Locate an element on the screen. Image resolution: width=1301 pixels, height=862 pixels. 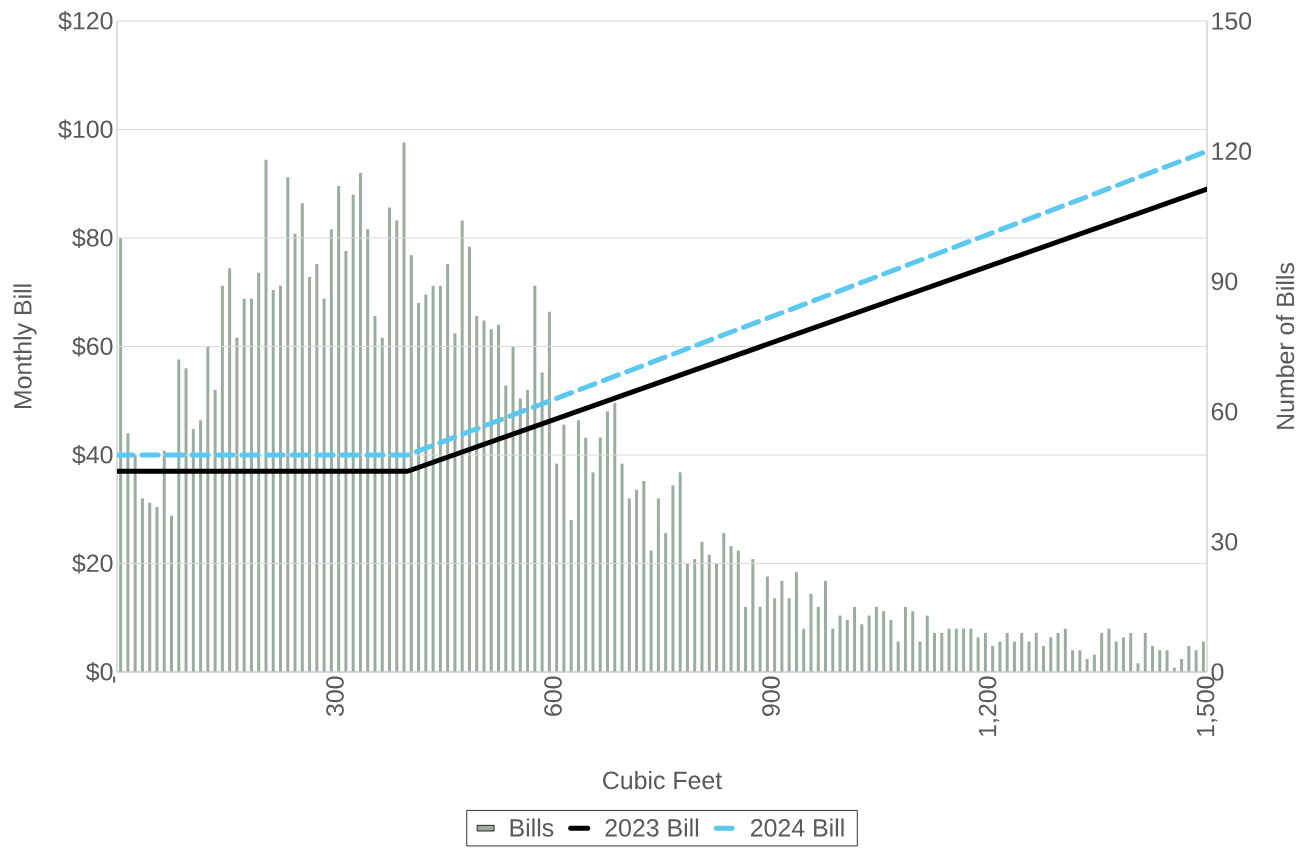
x-tick-label: - is located at coordinates (114, 679).